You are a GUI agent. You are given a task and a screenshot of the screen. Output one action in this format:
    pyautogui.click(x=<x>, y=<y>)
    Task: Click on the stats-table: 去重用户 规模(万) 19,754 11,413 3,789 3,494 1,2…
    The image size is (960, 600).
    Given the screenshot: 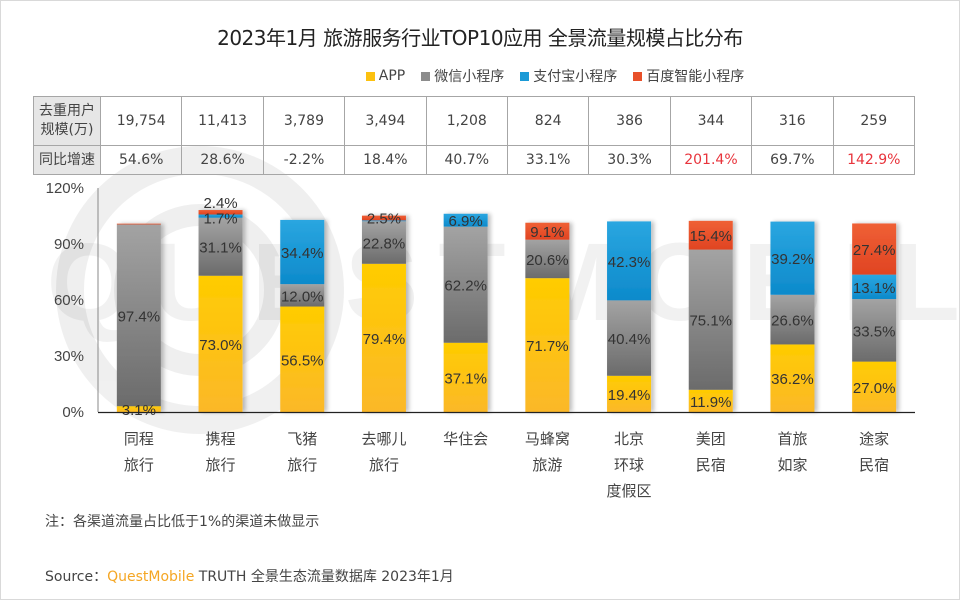 What is the action you would take?
    pyautogui.click(x=474, y=135)
    